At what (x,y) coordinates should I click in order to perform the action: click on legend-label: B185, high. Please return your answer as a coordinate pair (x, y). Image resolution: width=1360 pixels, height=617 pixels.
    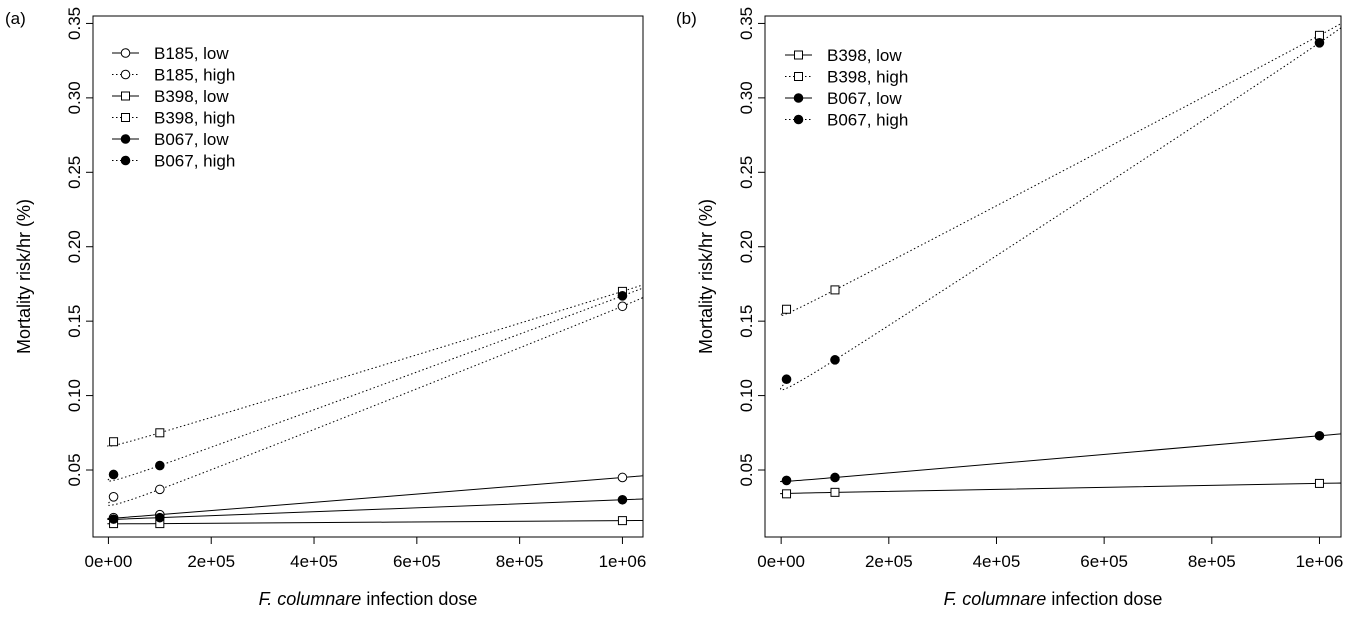
    Looking at the image, I should click on (194, 75).